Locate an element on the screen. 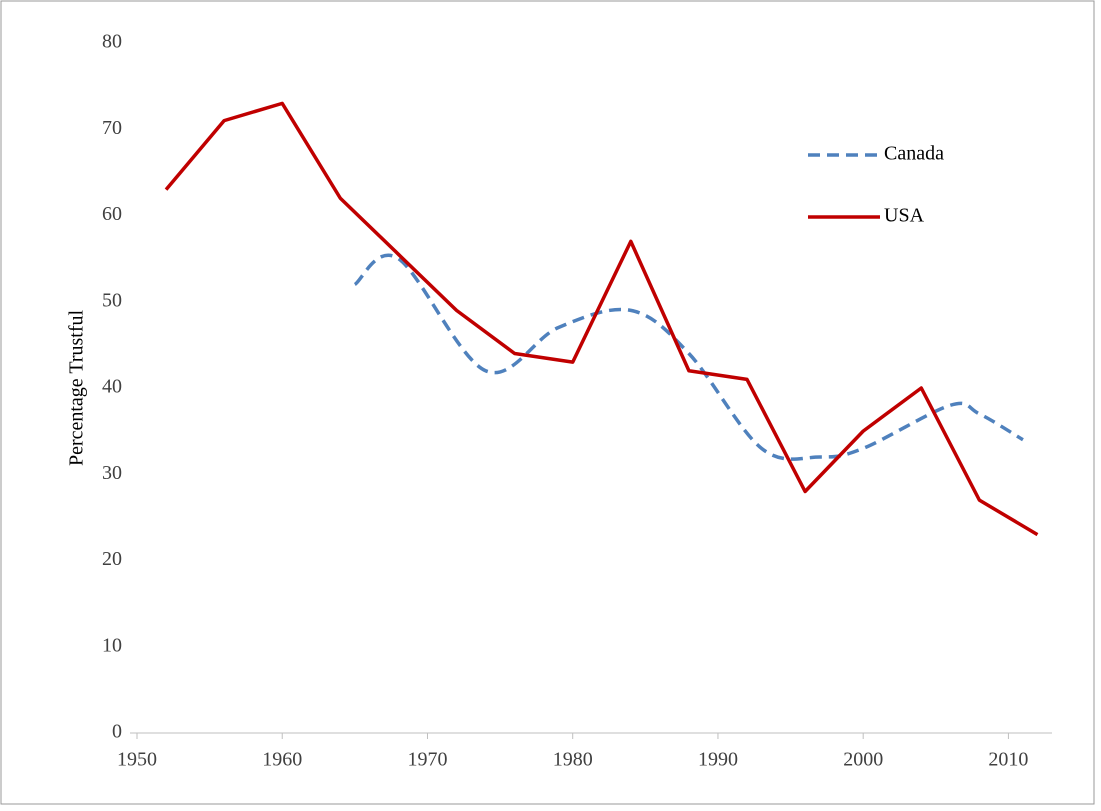 The height and width of the screenshot is (811, 1101). y-tick-label: 30 is located at coordinates (112, 473).